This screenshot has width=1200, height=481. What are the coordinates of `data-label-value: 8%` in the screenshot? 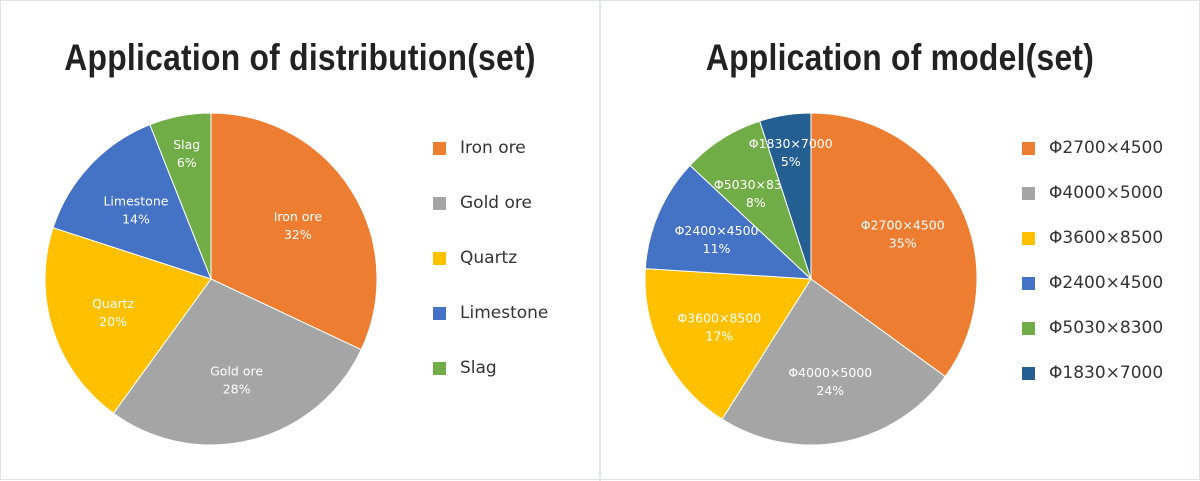 It's located at (756, 202).